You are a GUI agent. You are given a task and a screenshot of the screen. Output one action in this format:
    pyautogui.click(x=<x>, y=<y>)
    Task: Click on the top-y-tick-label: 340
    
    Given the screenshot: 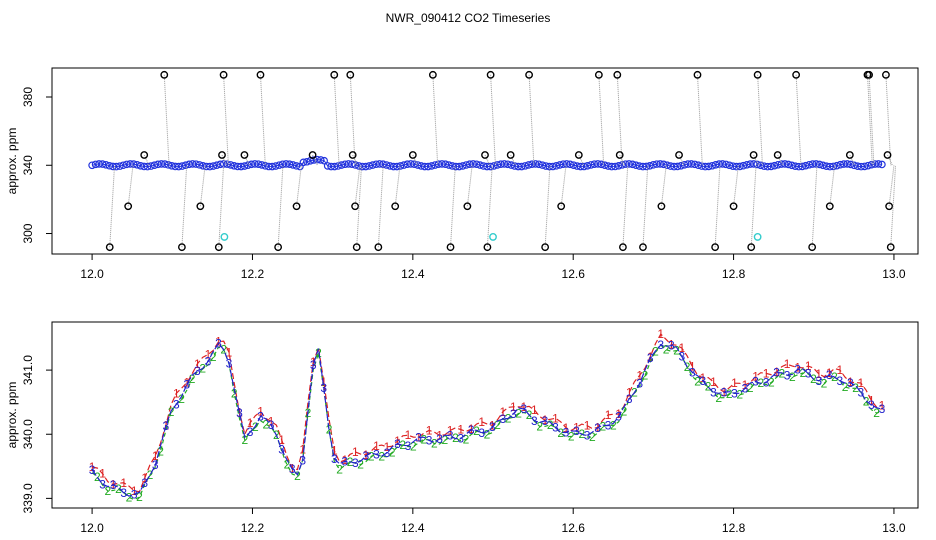 What is the action you would take?
    pyautogui.click(x=28, y=165)
    